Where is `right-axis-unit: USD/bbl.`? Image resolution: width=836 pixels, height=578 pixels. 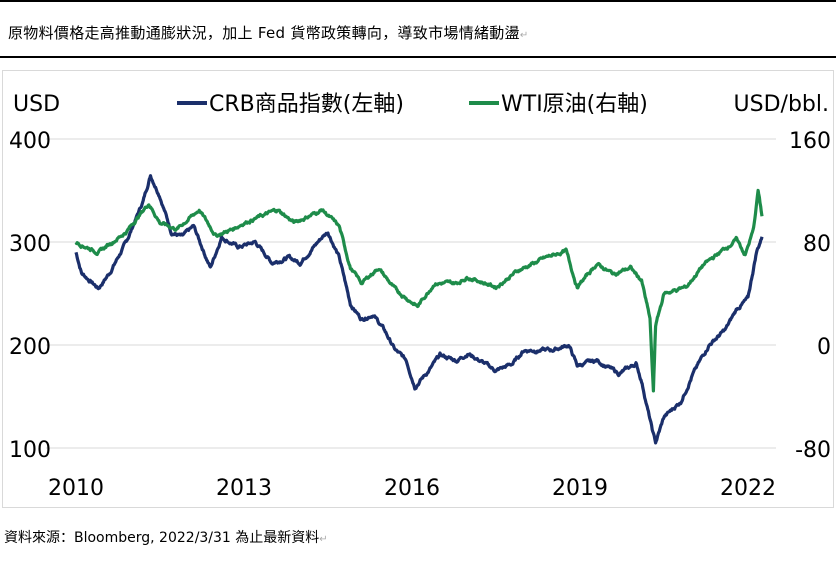
right-axis-unit: USD/bbl. is located at coordinates (781, 104).